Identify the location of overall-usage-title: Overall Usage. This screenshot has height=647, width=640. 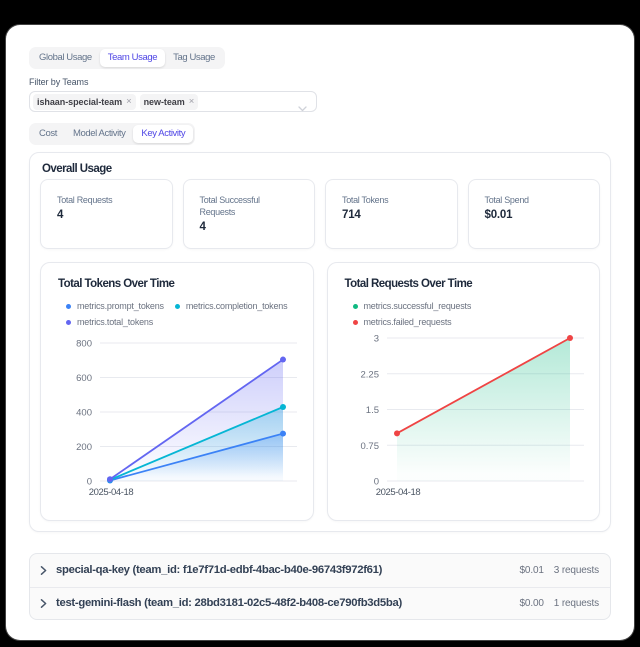
(77, 169).